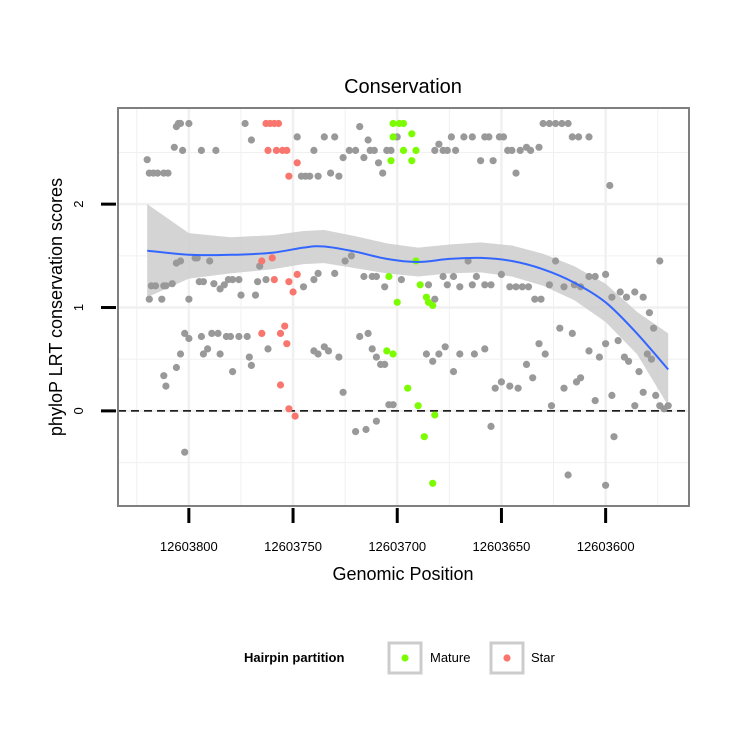  I want to click on smooth-line, so click(408, 308).